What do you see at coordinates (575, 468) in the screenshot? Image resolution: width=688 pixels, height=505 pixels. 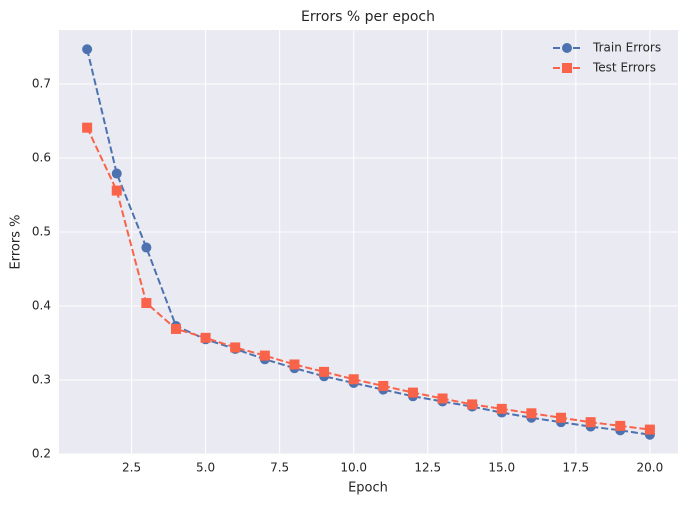 I see `x-tick-label: 17.5` at bounding box center [575, 468].